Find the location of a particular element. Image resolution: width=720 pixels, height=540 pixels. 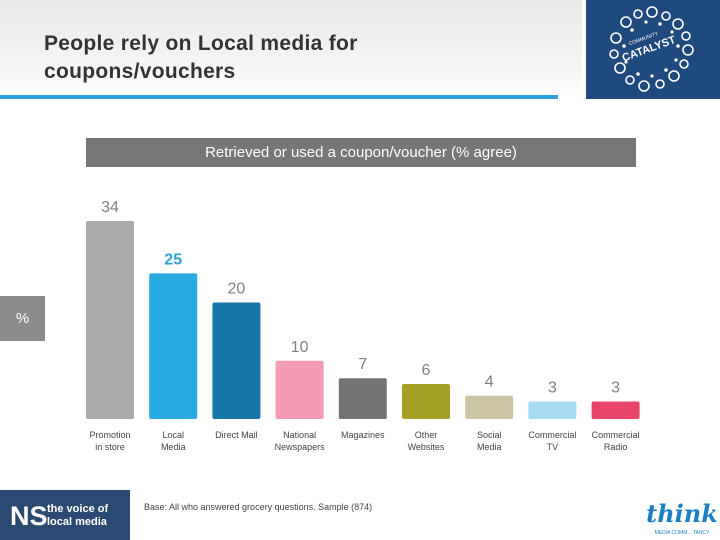

ns-logo: NS the voice of local media is located at coordinates (65, 515).